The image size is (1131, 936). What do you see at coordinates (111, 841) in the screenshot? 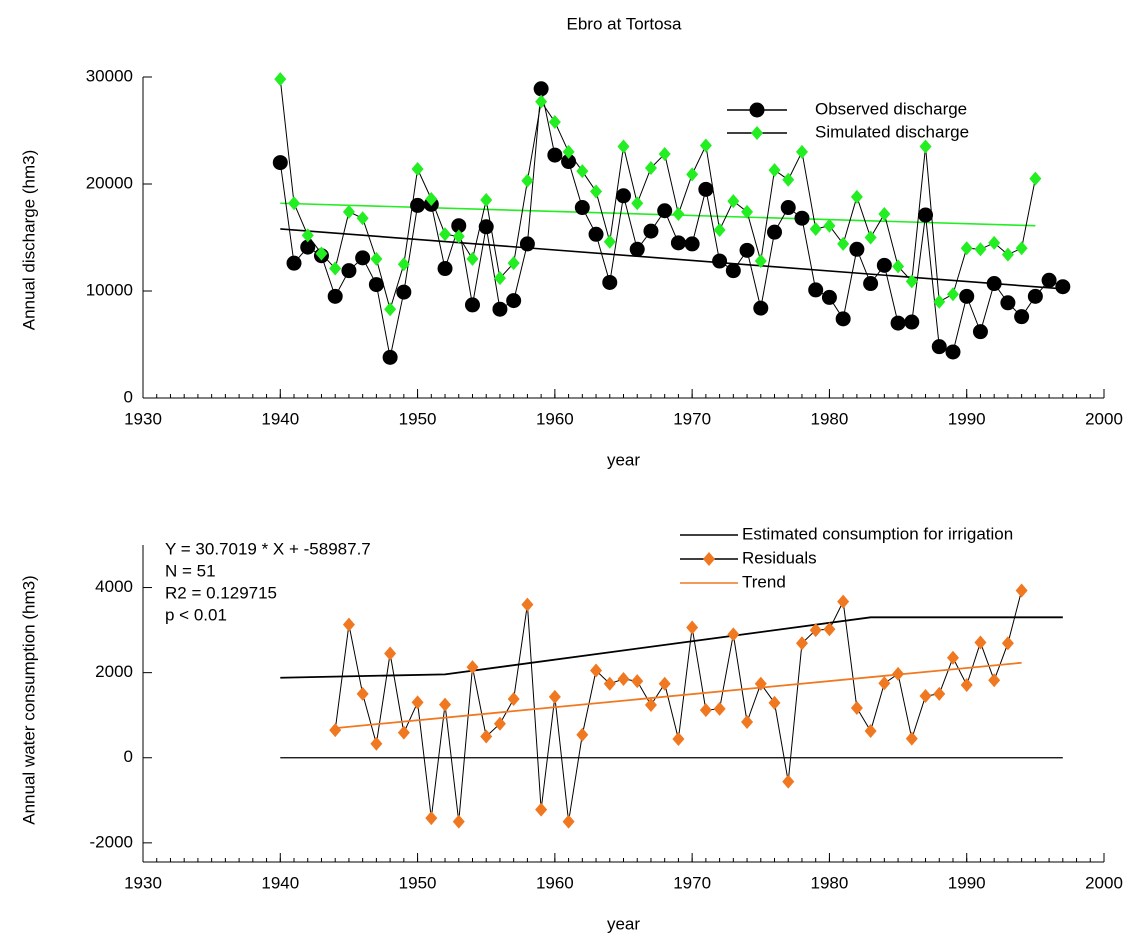
I see `y-tick-label: -2000` at bounding box center [111, 841].